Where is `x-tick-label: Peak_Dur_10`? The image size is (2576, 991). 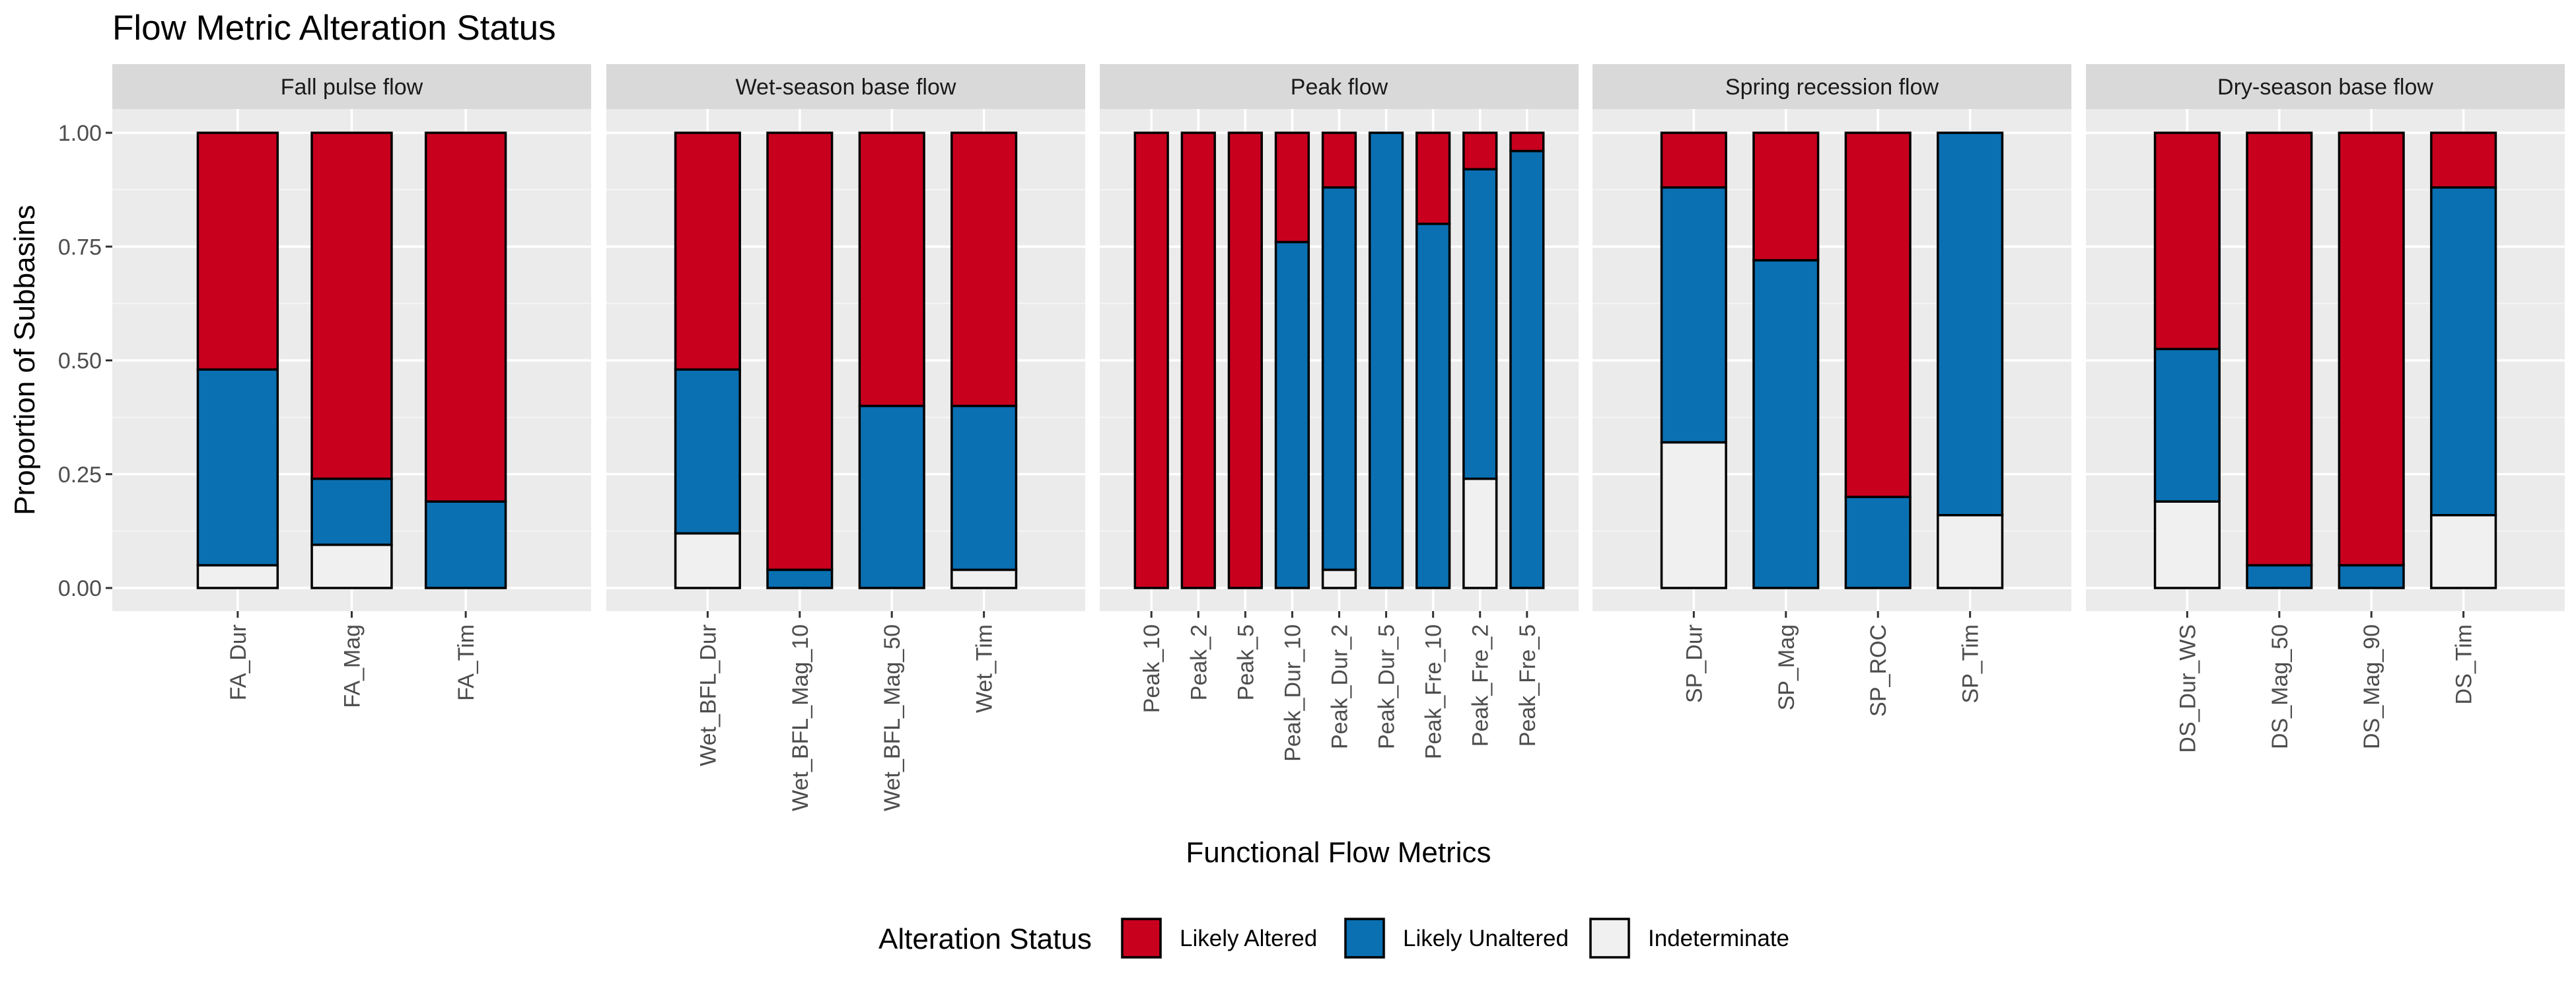
x-tick-label: Peak_Dur_10 is located at coordinates (1292, 693).